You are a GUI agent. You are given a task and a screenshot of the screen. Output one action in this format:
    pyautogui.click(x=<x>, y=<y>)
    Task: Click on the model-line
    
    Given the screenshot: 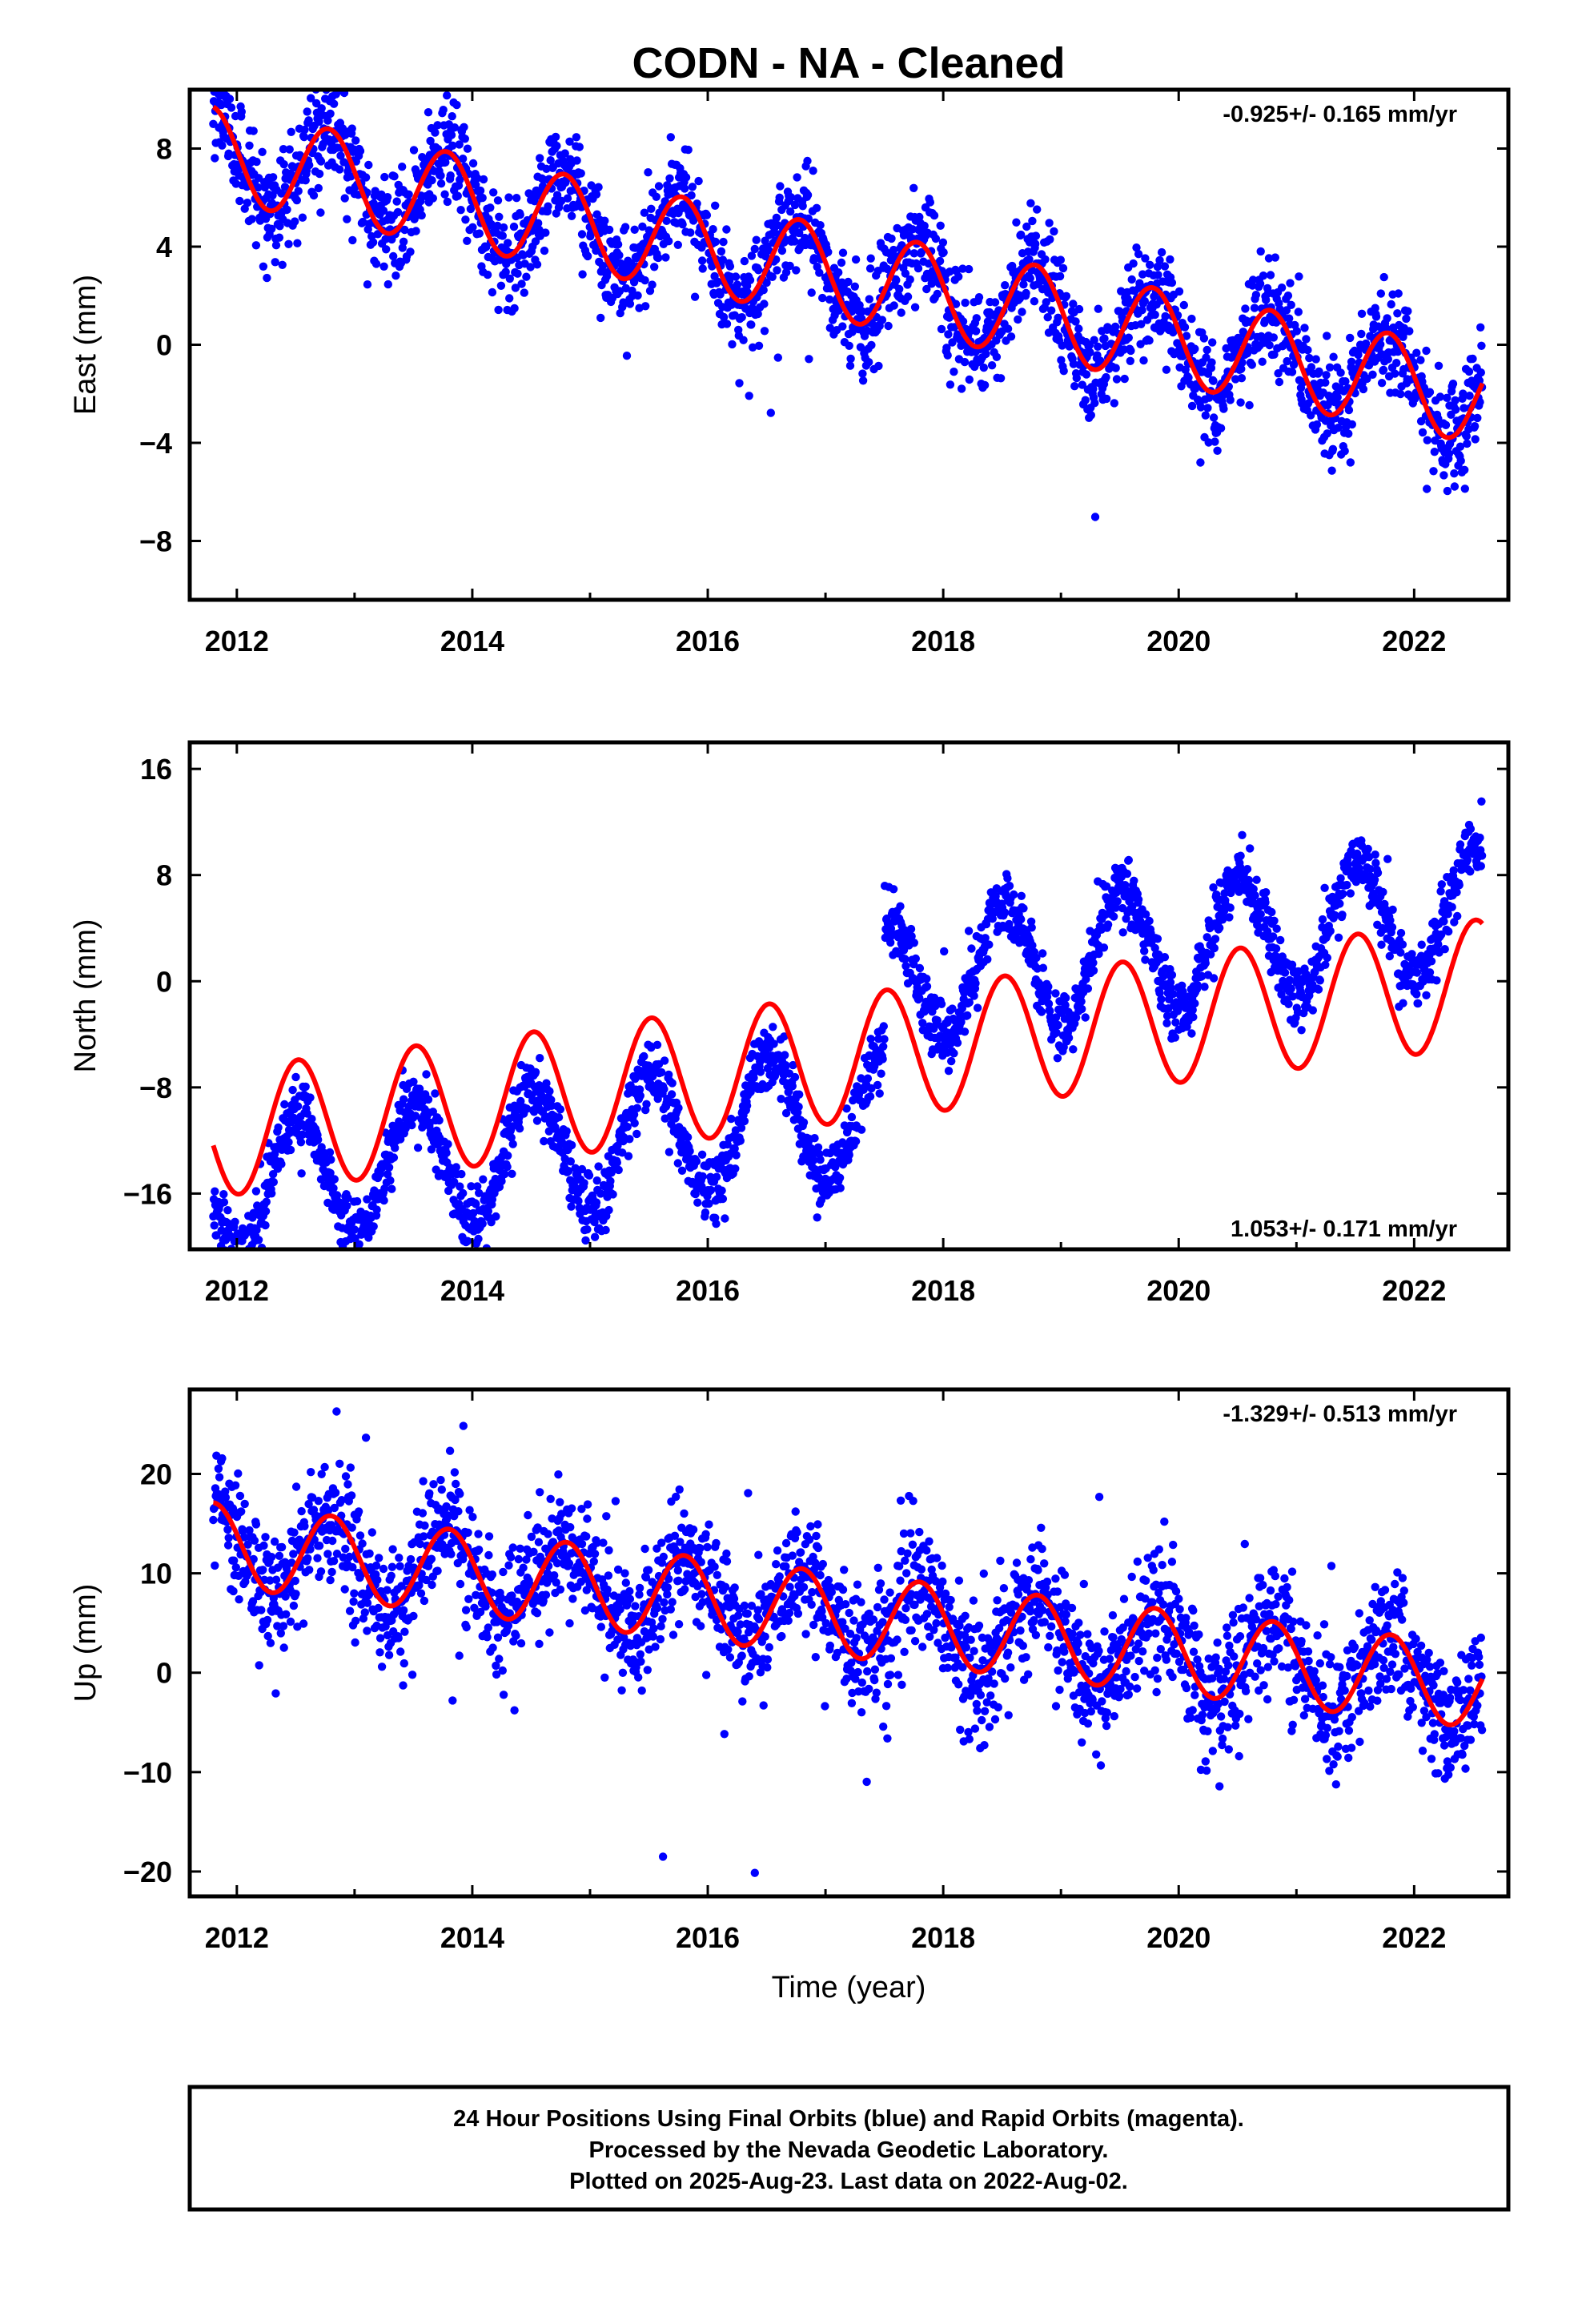 What is the action you would take?
    pyautogui.click(x=848, y=272)
    